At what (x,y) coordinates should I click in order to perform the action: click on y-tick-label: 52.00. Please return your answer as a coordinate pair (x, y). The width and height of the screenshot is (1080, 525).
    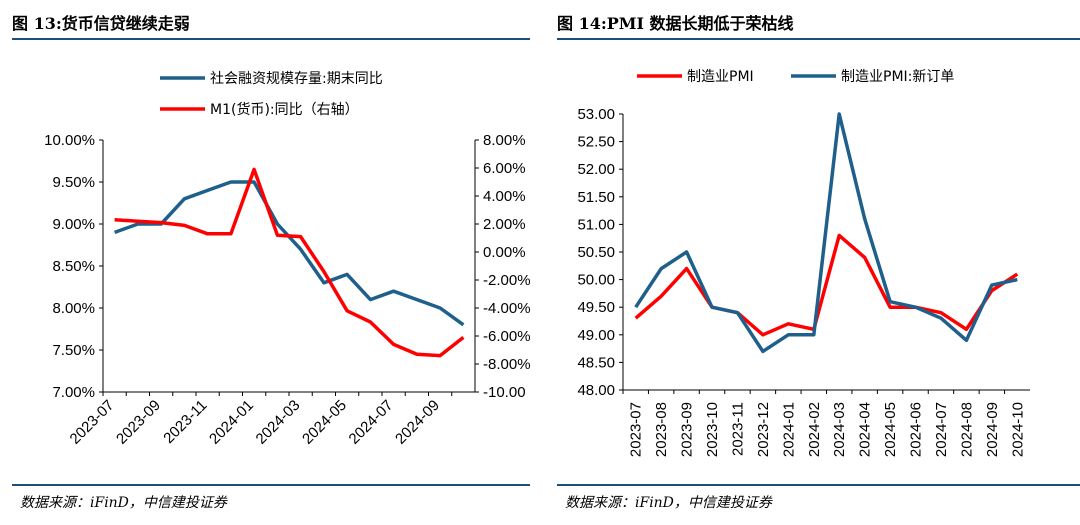
    Looking at the image, I should click on (596, 169).